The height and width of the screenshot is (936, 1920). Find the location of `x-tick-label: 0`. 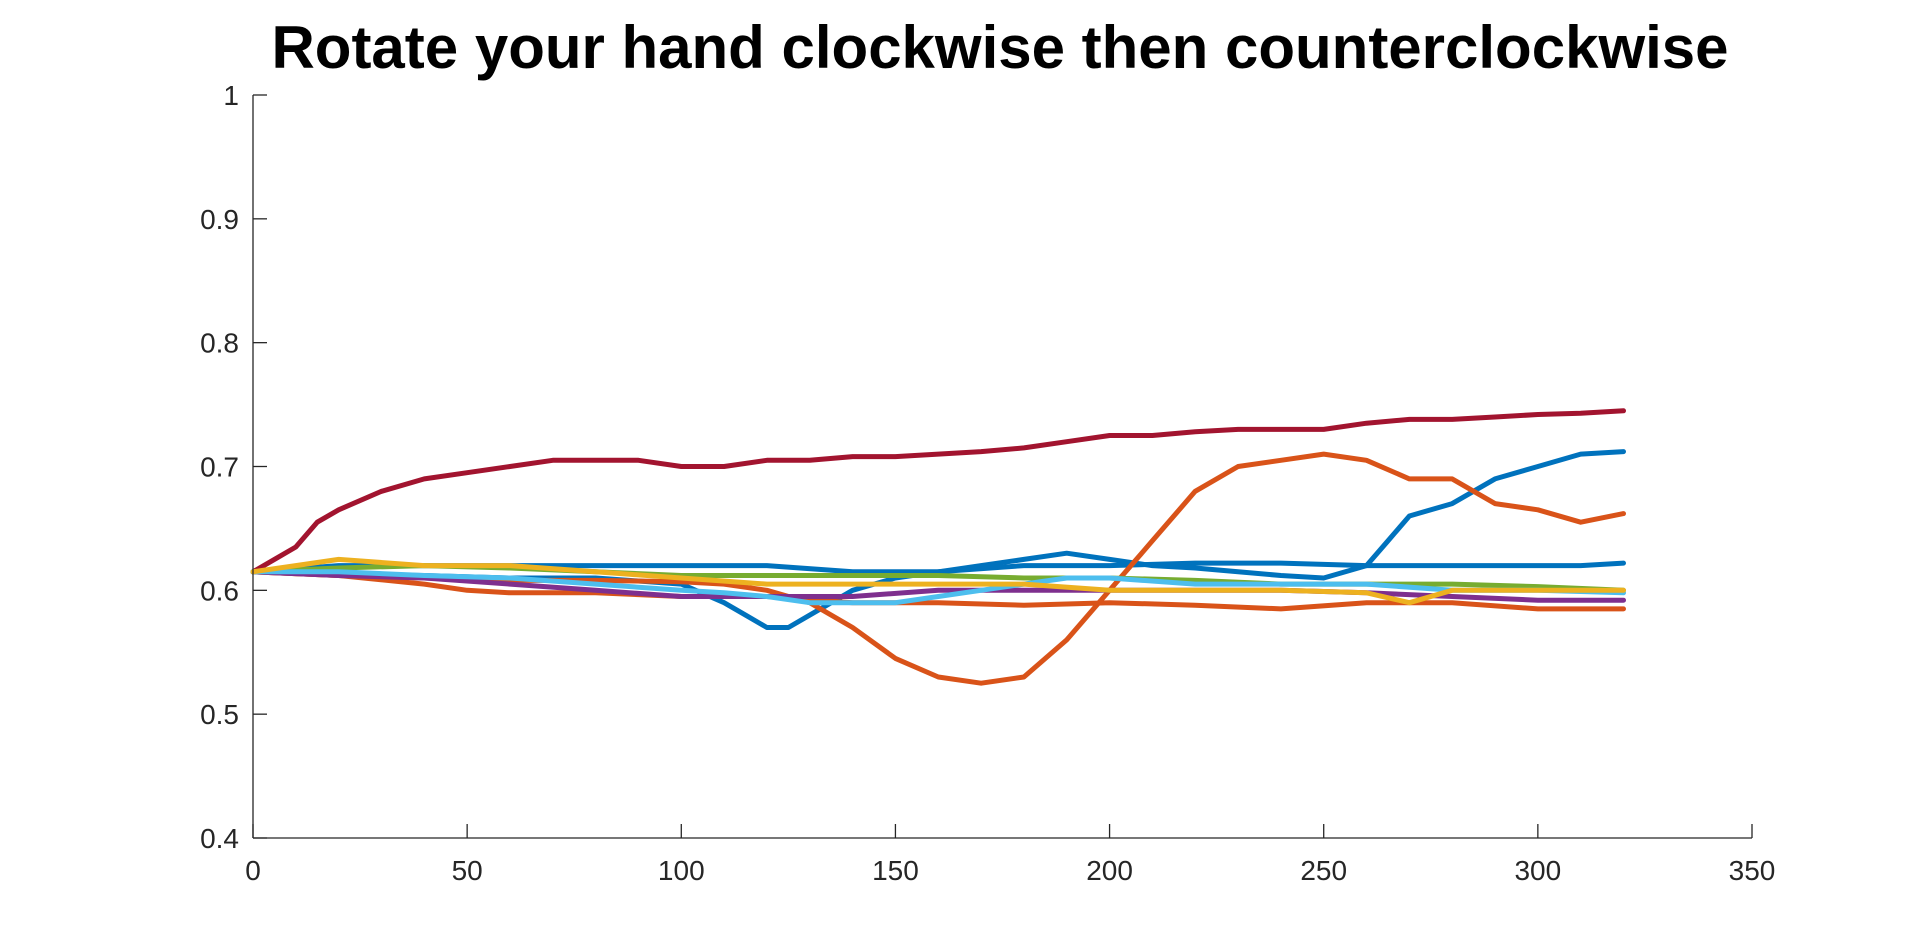

x-tick-label: 0 is located at coordinates (253, 870).